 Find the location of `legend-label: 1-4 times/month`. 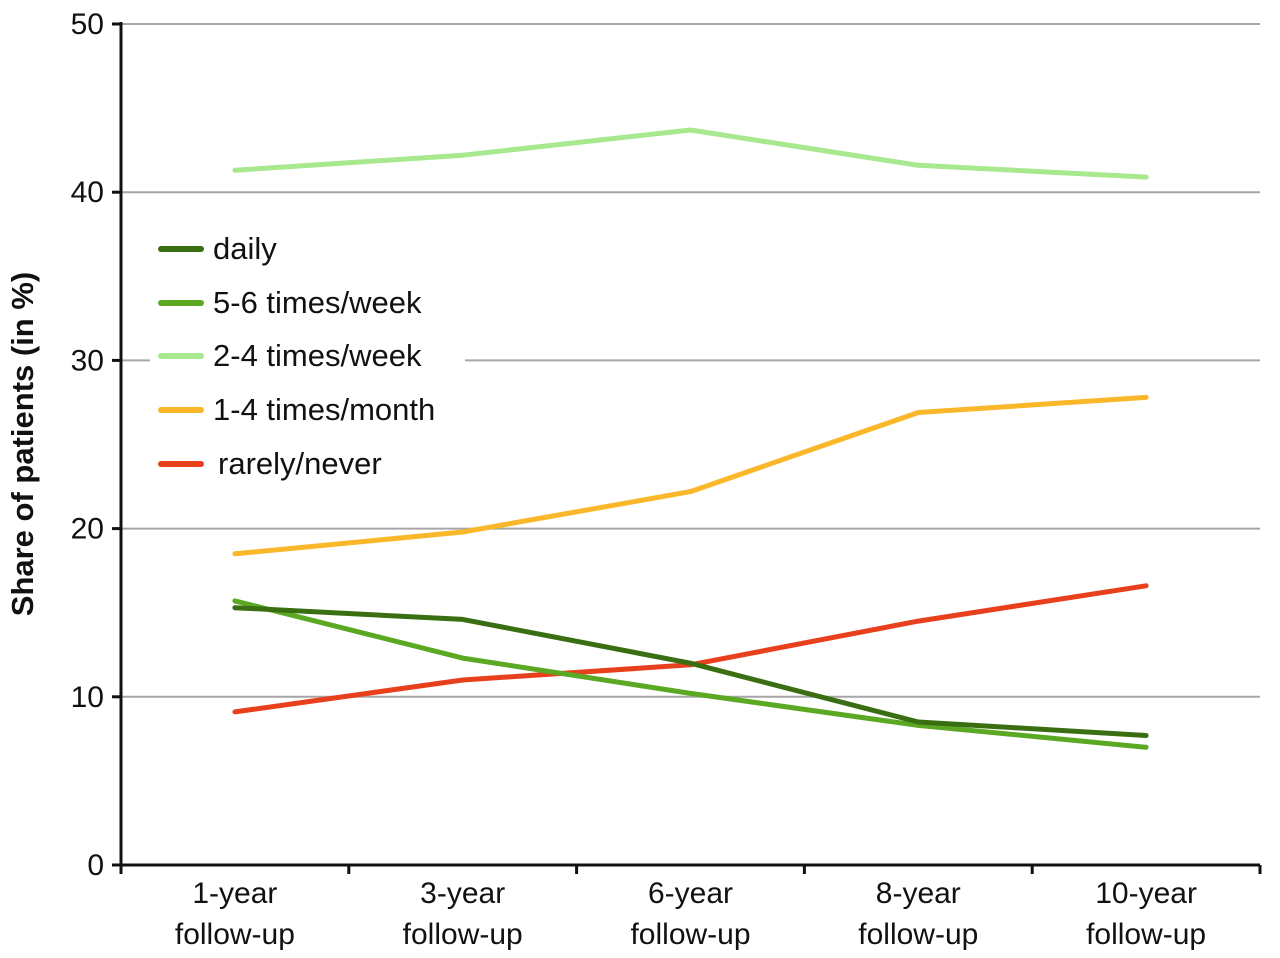

legend-label: 1-4 times/month is located at coordinates (324, 409).